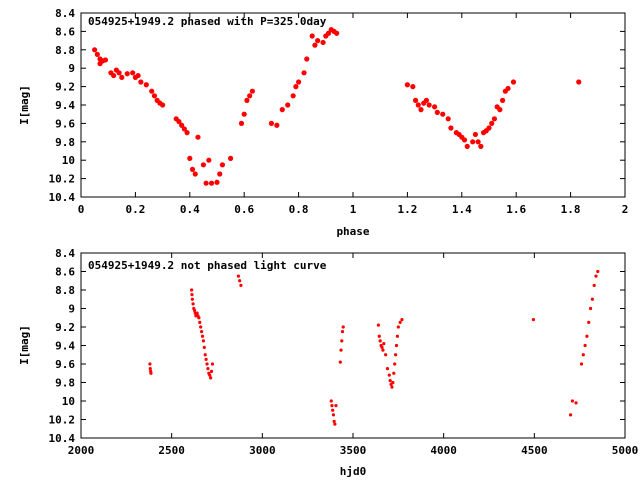 The width and height of the screenshot is (640, 480). I want to click on y-axis-title: I[mag], so click(24, 345).